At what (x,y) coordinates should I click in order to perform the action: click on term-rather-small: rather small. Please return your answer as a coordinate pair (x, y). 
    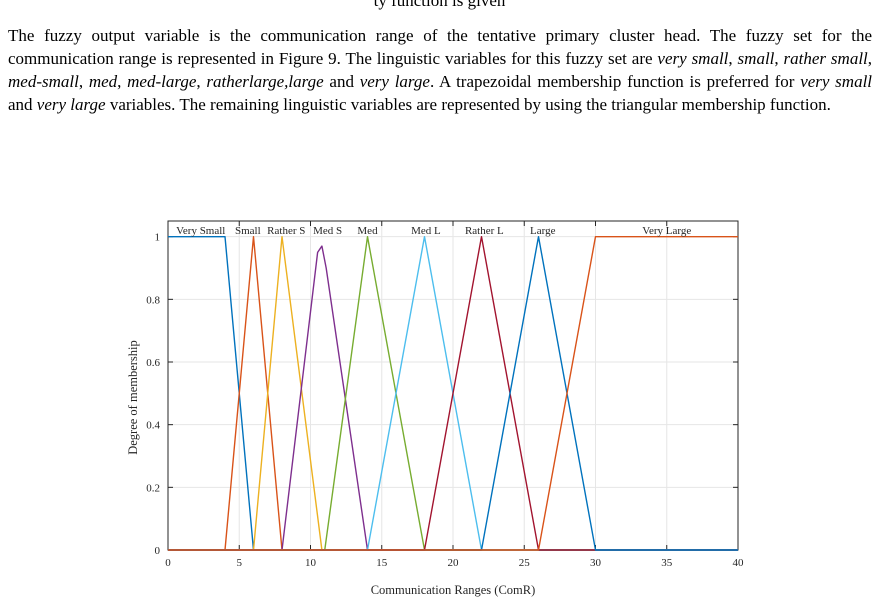
    Looking at the image, I should click on (825, 58).